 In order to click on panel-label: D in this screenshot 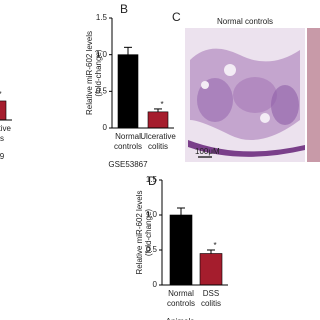, I will do `click(152, 181)`.